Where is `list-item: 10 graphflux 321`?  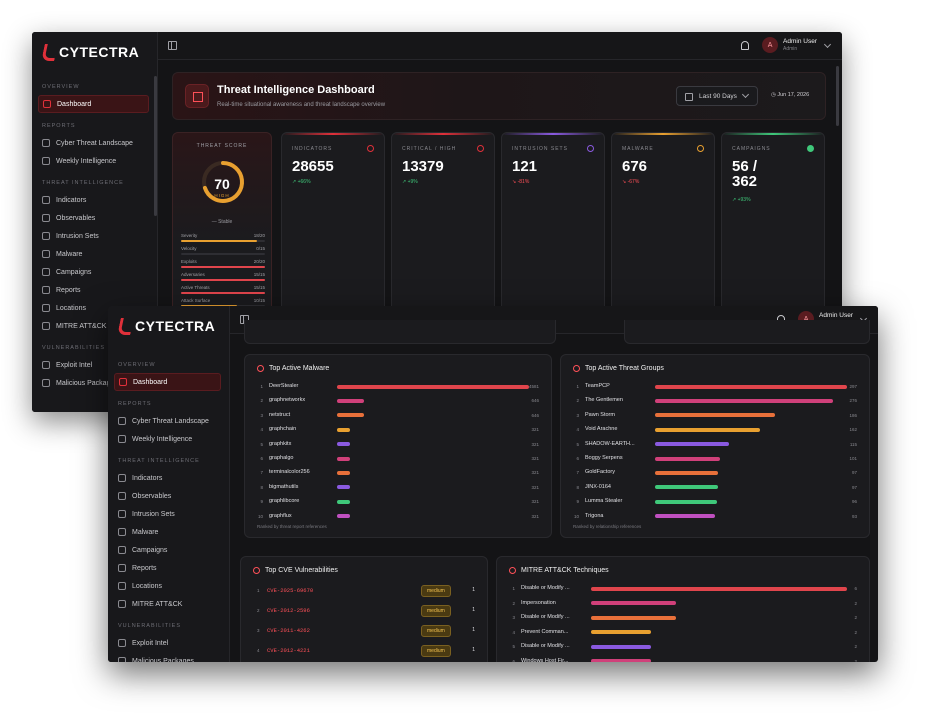
list-item: 10 graphflux 321 is located at coordinates (397, 517).